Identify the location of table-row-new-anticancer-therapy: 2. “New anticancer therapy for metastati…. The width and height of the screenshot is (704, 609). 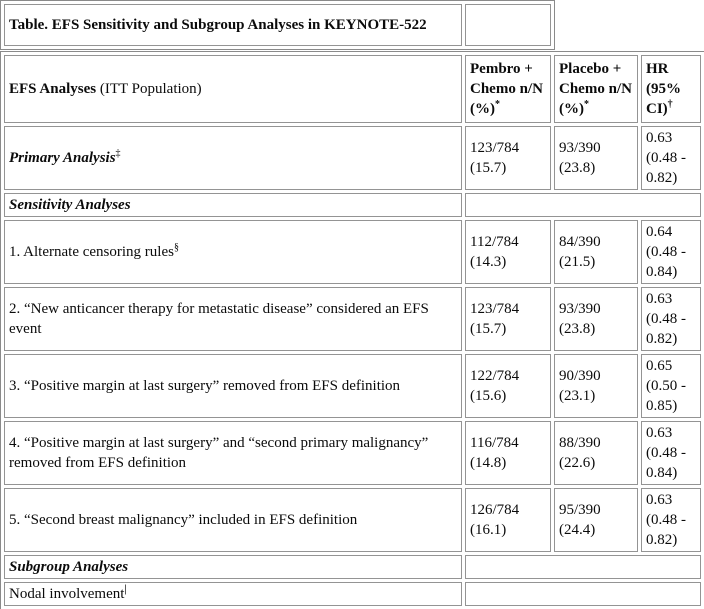
(352, 319).